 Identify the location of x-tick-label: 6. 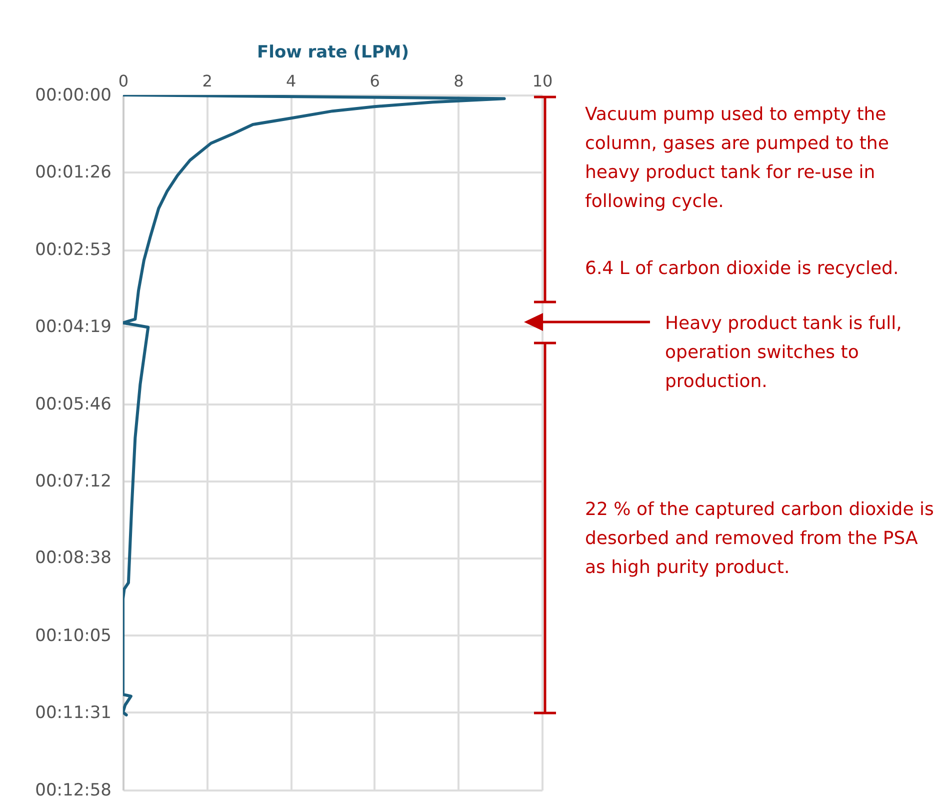
(375, 81).